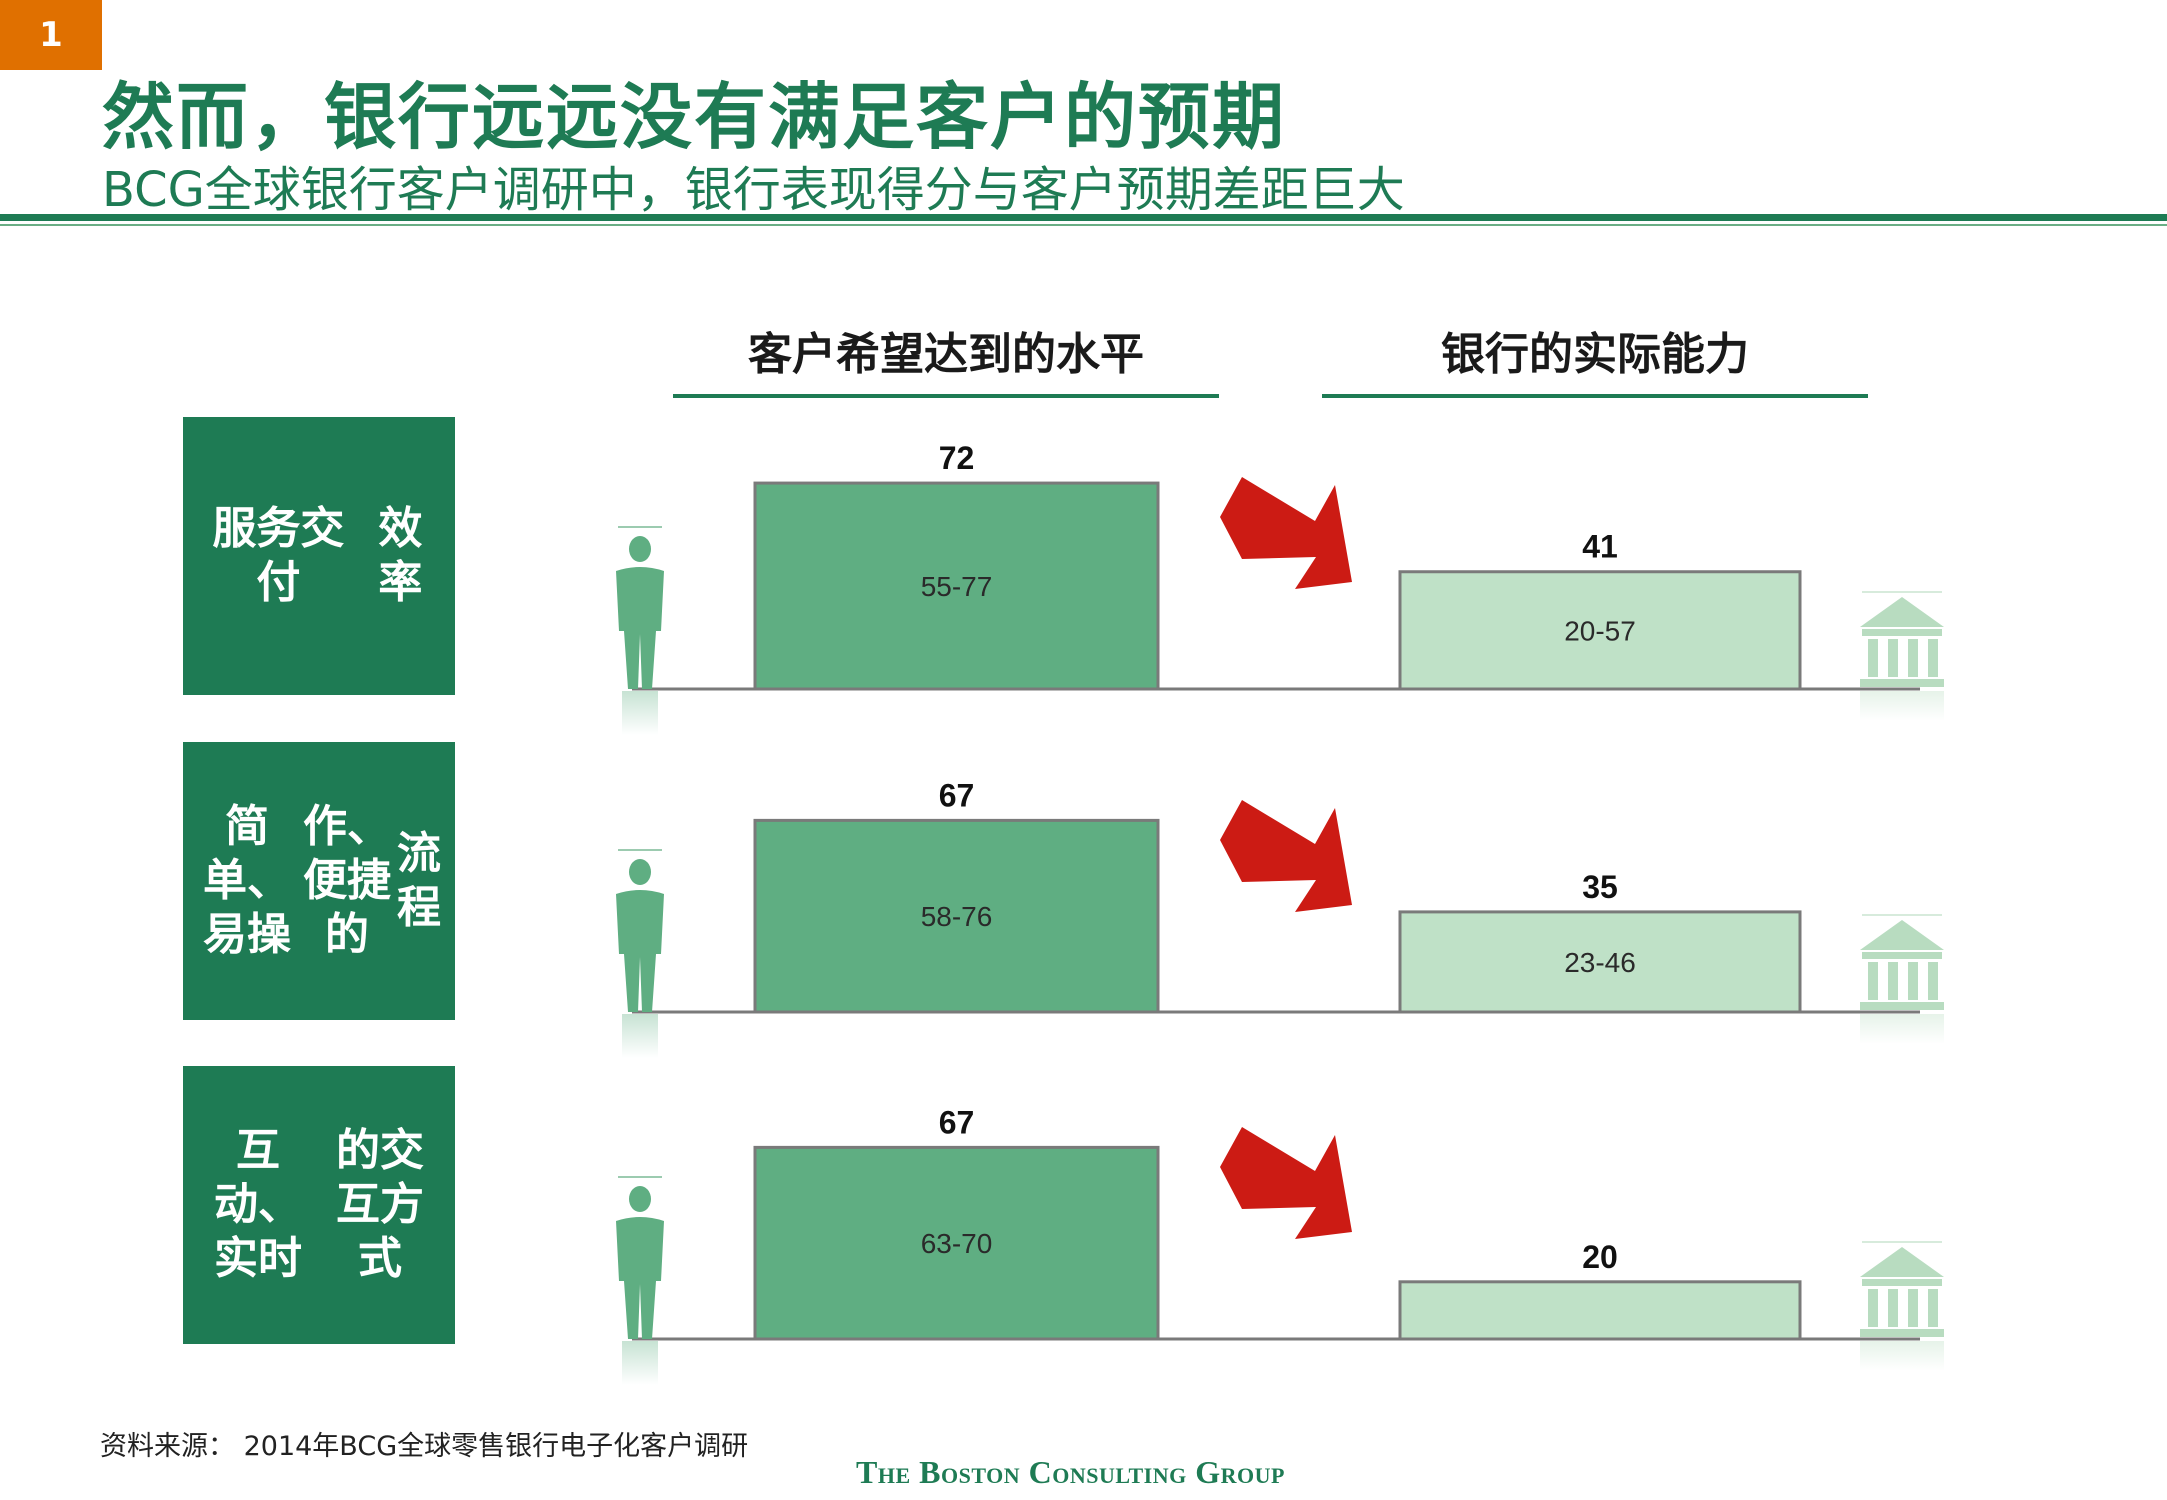  I want to click on page-title: 然而，银行远远没有满足客户的预期, so click(694, 117).